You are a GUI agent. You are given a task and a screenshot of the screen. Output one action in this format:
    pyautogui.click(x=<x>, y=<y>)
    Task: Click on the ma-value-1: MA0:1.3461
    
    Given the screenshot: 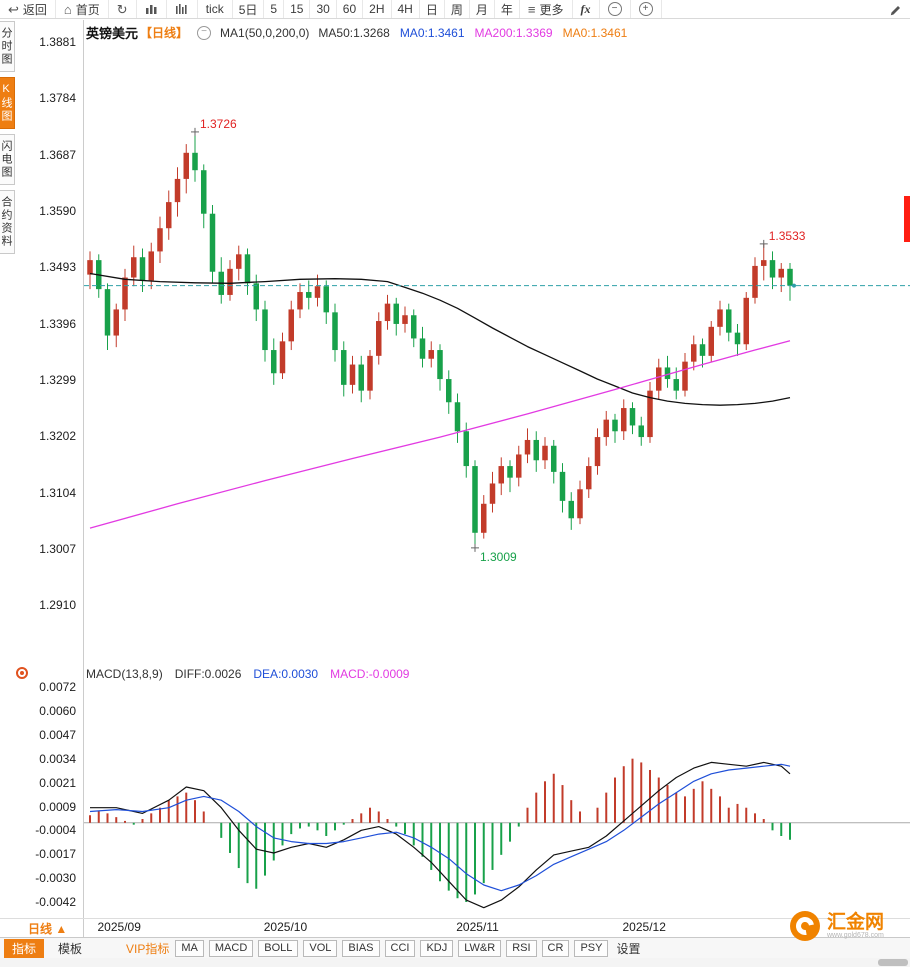 What is the action you would take?
    pyautogui.click(x=432, y=32)
    